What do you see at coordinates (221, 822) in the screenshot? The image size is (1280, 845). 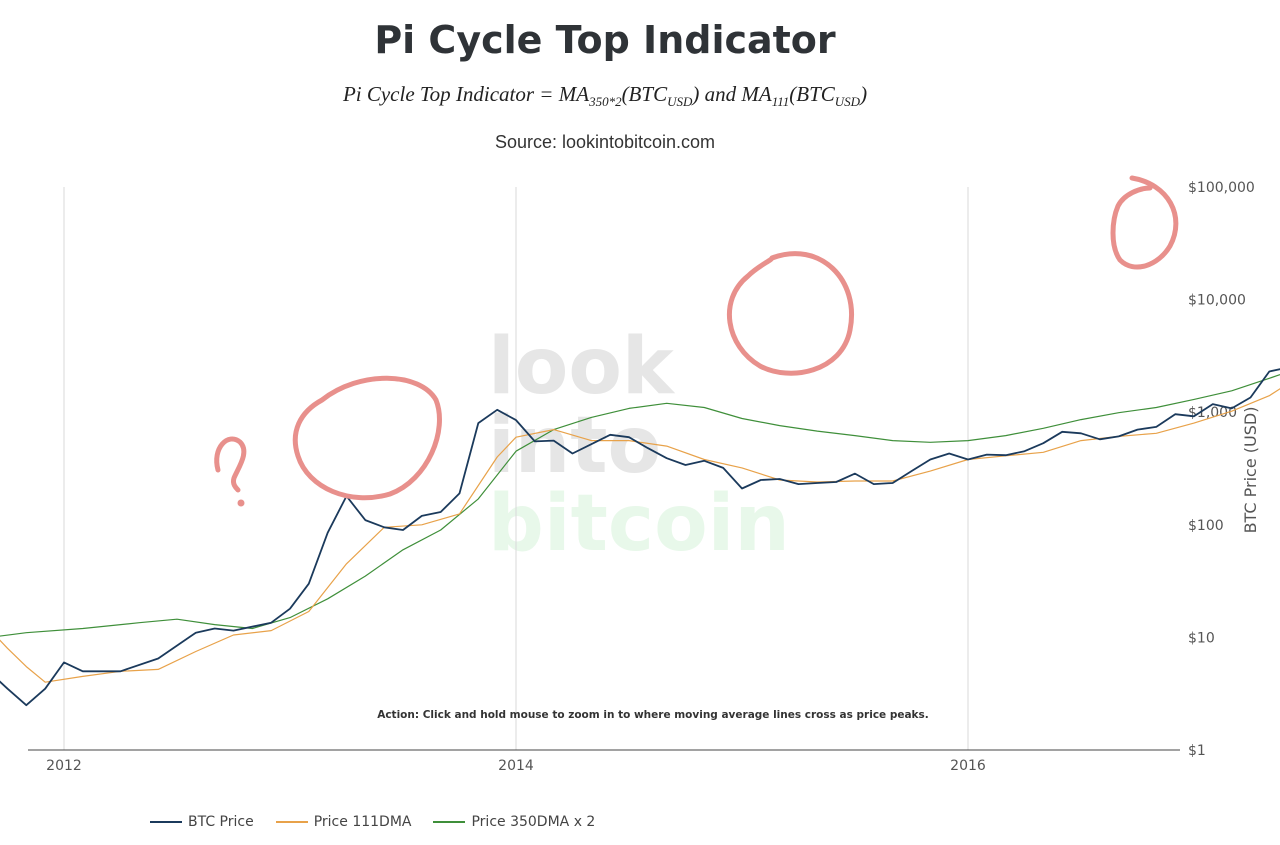 I see `legend-label-btc: BTC Price` at bounding box center [221, 822].